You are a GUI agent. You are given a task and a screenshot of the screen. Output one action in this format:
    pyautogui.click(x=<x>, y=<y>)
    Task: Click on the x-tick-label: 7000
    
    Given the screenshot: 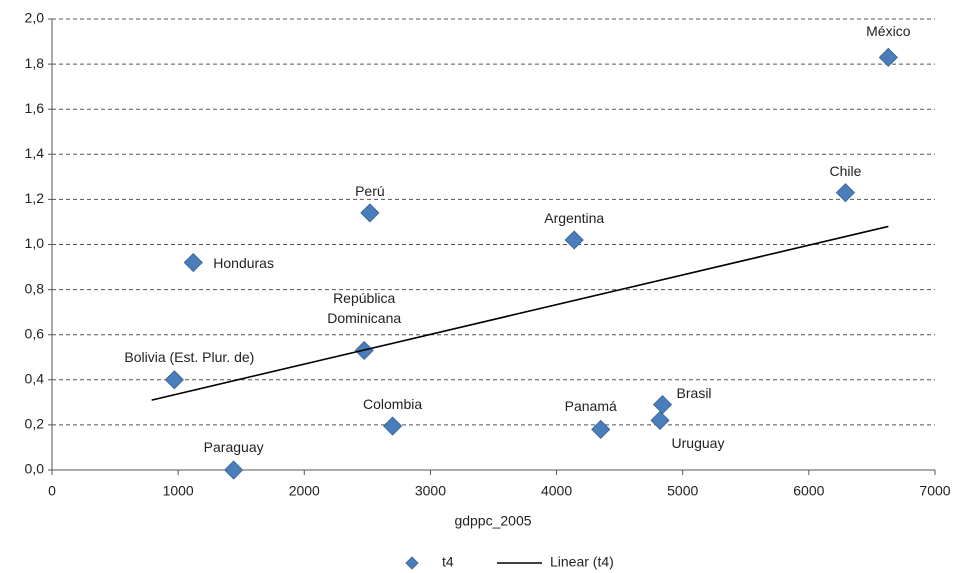 What is the action you would take?
    pyautogui.click(x=934, y=491)
    